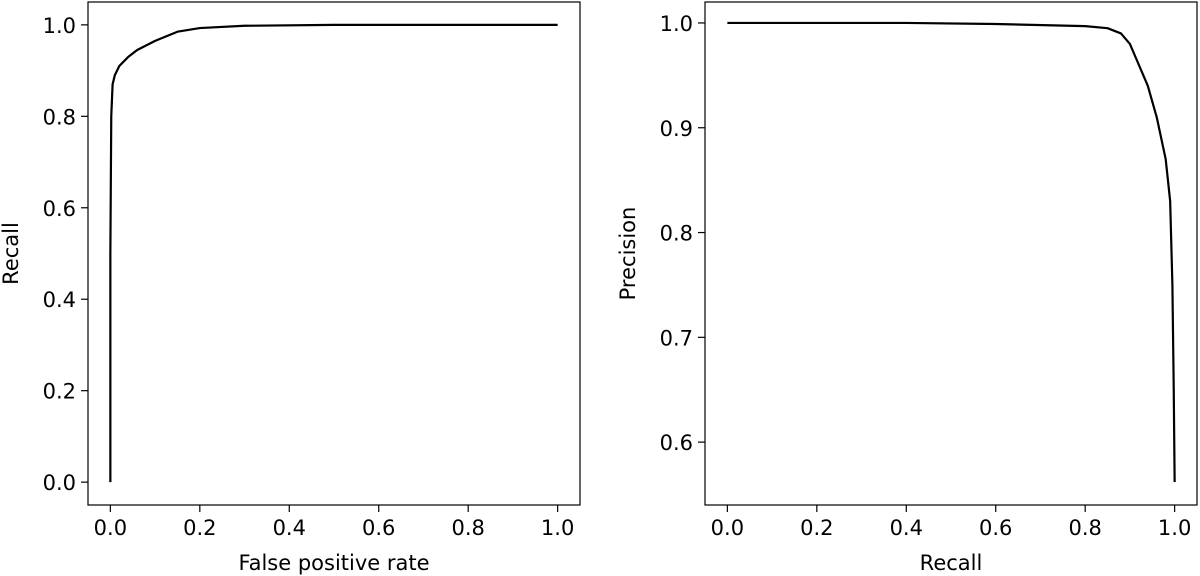  Describe the element at coordinates (59, 392) in the screenshot. I see `y-tick-label: 0.2` at that location.